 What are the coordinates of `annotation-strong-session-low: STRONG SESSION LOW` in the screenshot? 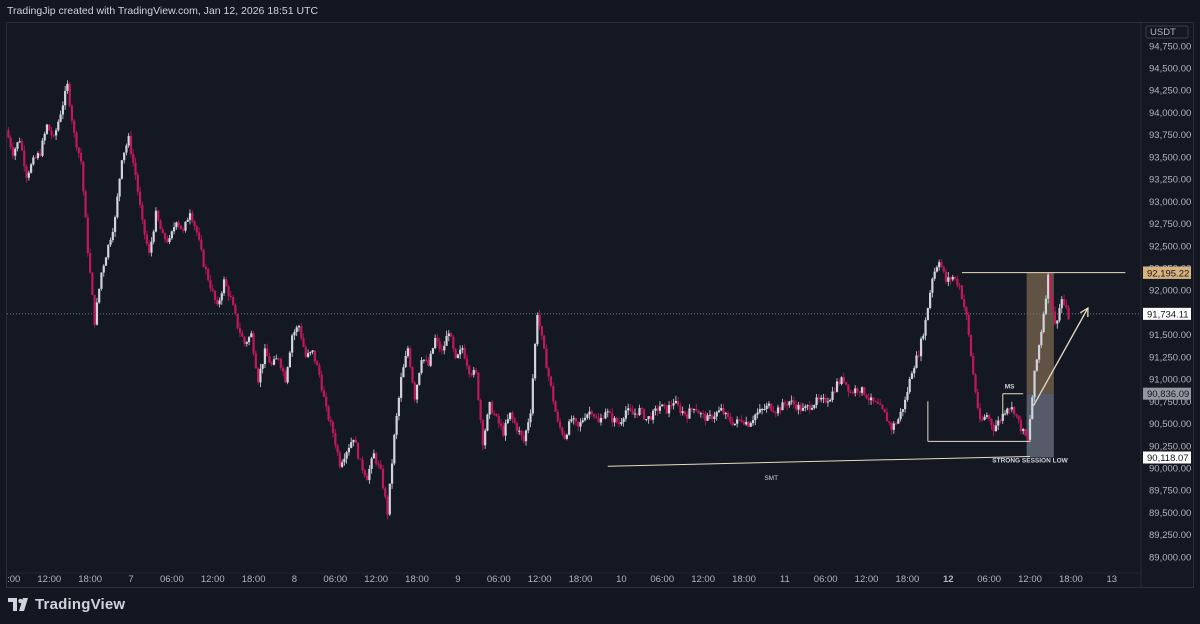 It's located at (1030, 461).